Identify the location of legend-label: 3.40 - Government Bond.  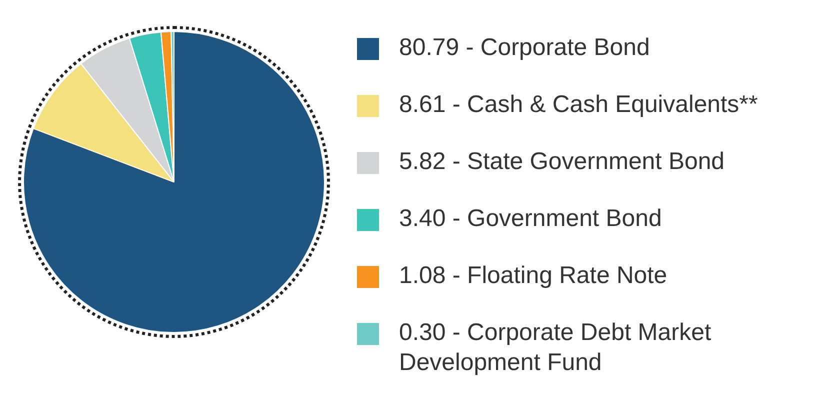
(531, 219).